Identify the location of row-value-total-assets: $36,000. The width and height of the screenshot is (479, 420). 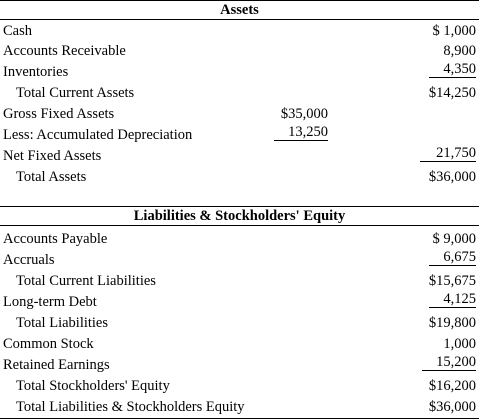
(452, 177).